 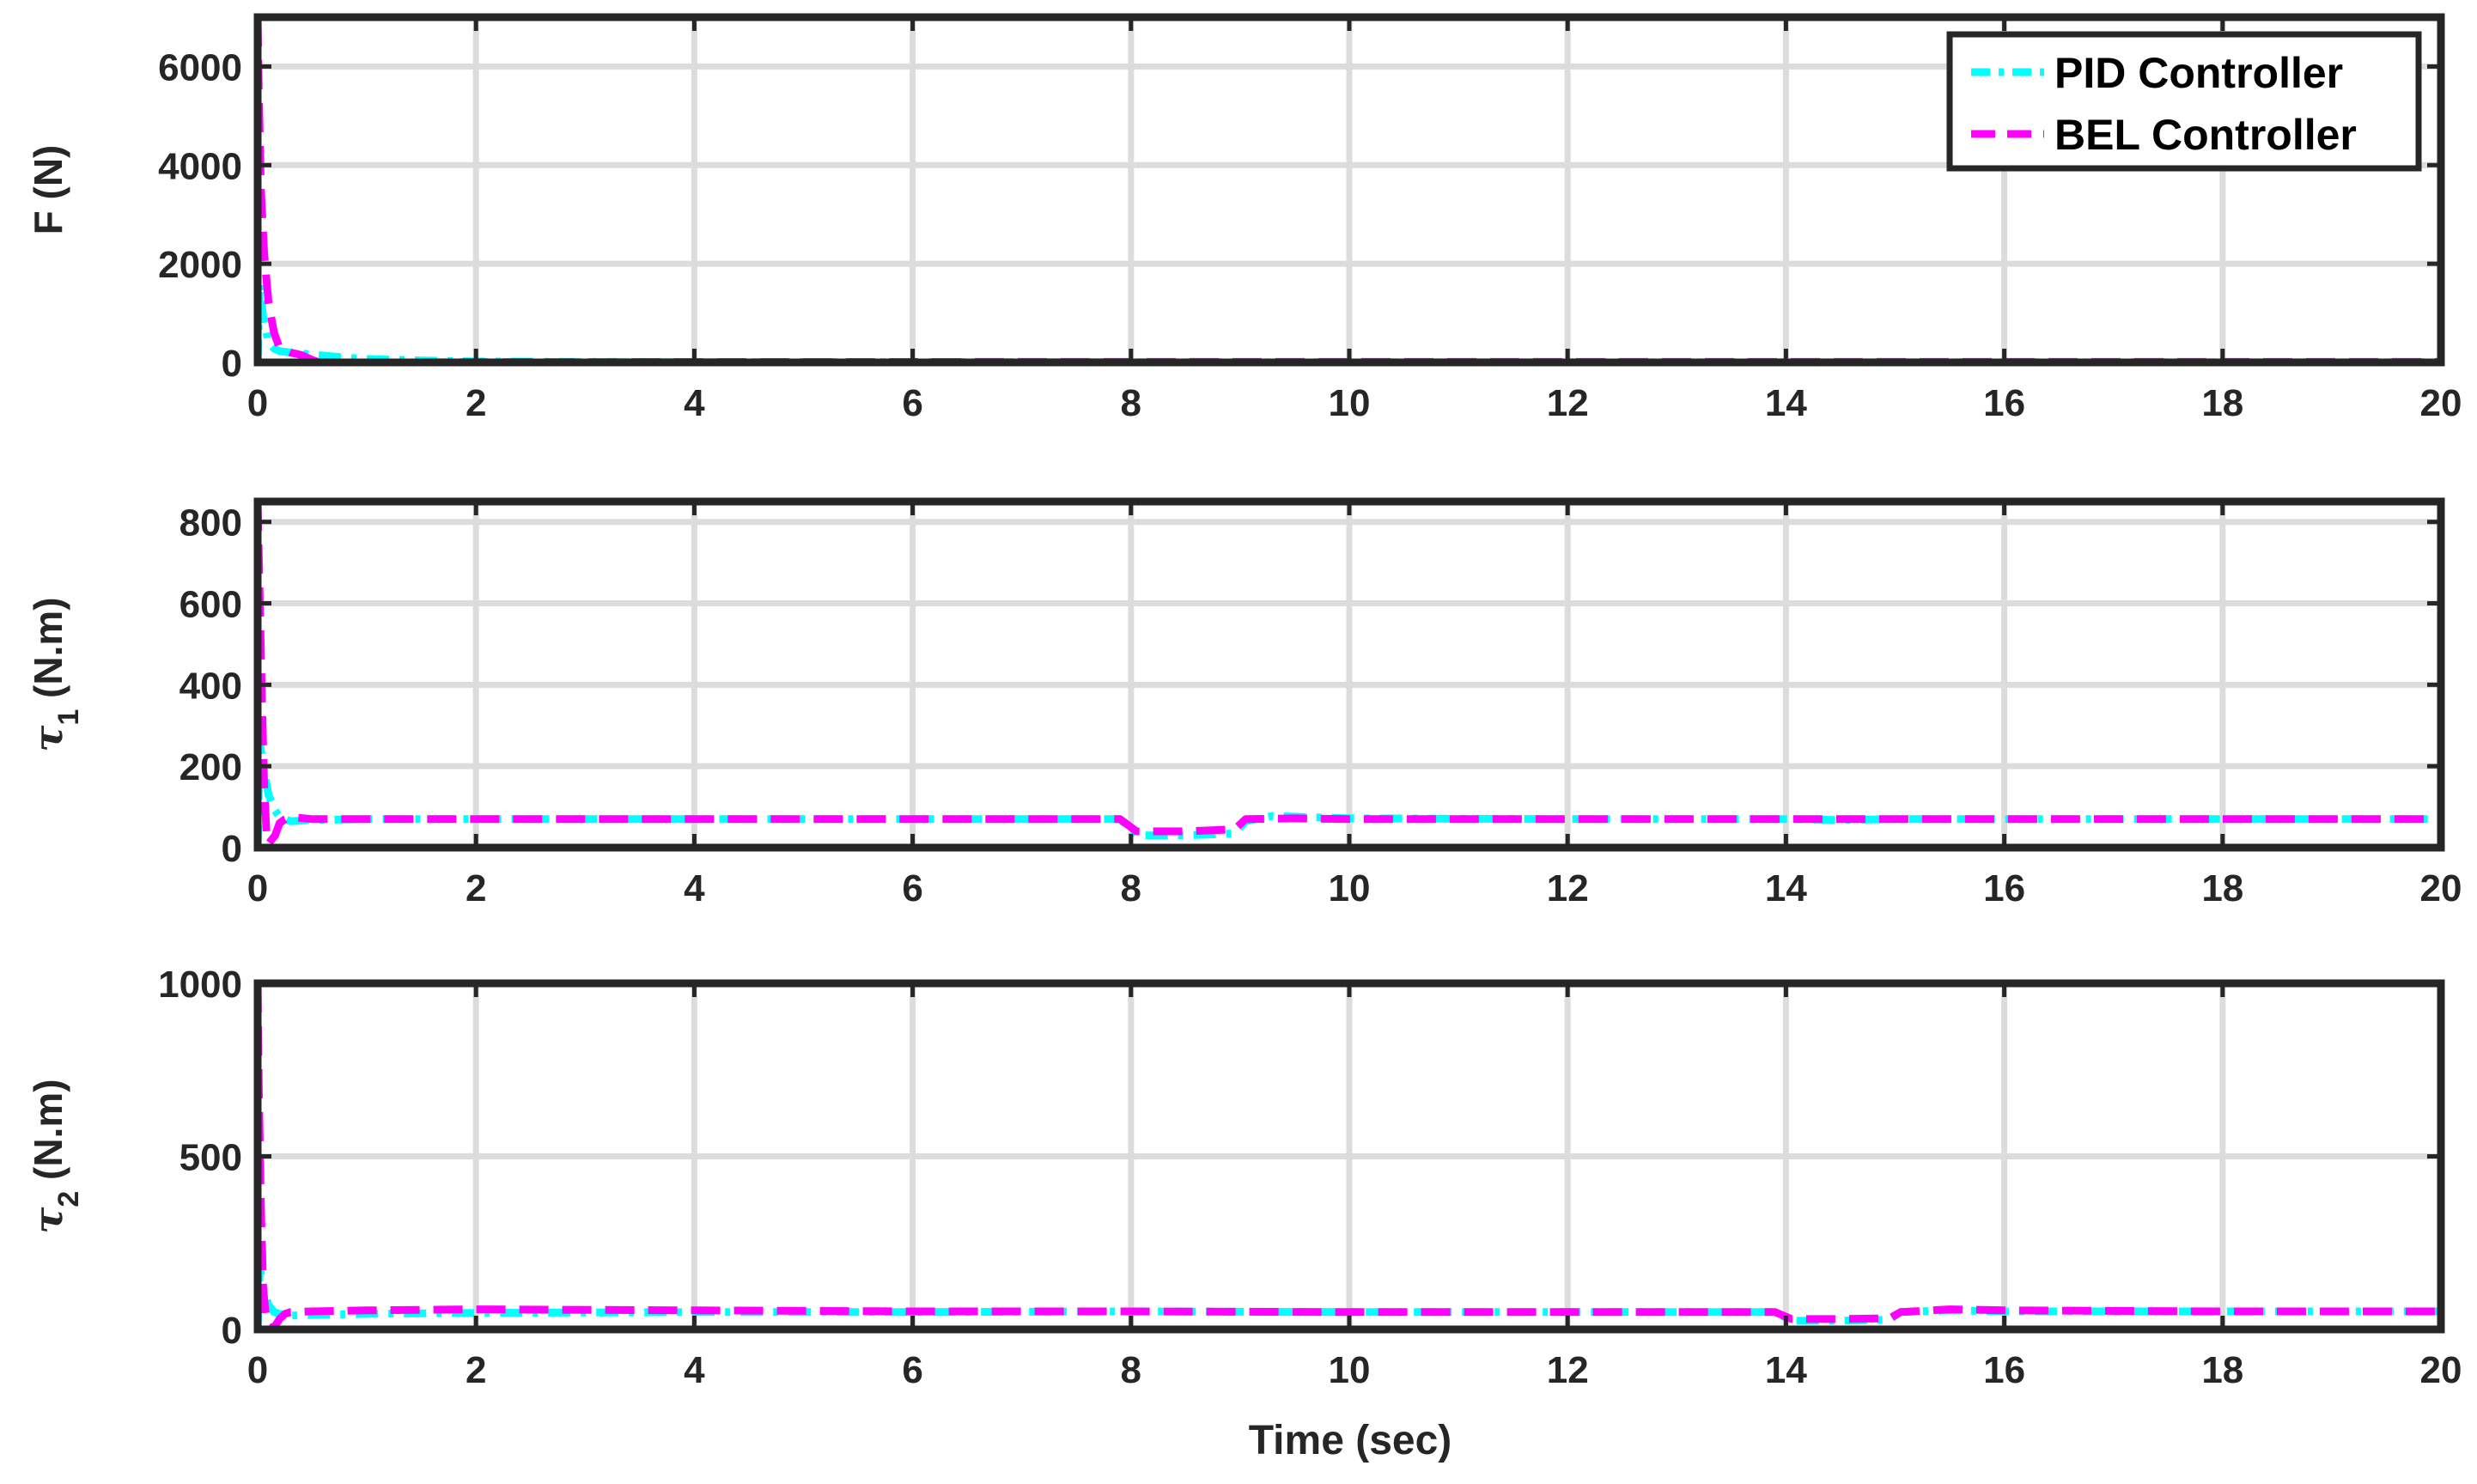 I want to click on force-y-tick-label: 6000, so click(x=200, y=67).